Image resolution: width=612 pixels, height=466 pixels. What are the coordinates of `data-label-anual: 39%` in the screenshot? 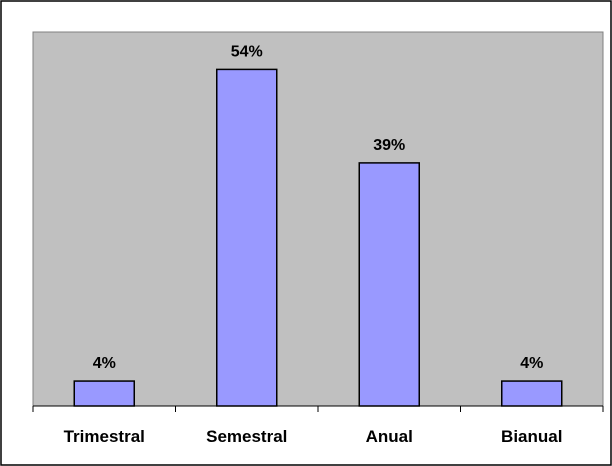 It's located at (389, 145).